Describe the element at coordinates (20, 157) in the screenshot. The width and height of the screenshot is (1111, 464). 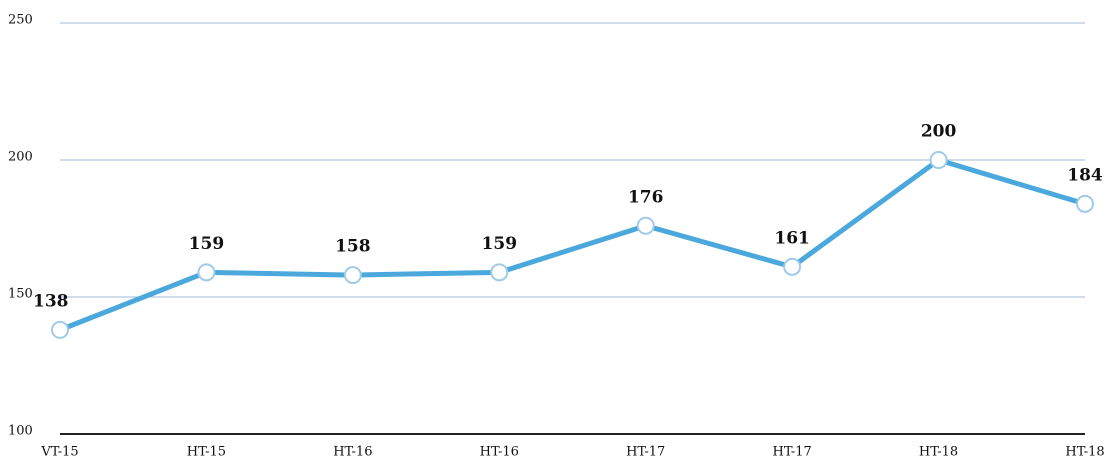
I see `y-tick-label: 200` at that location.